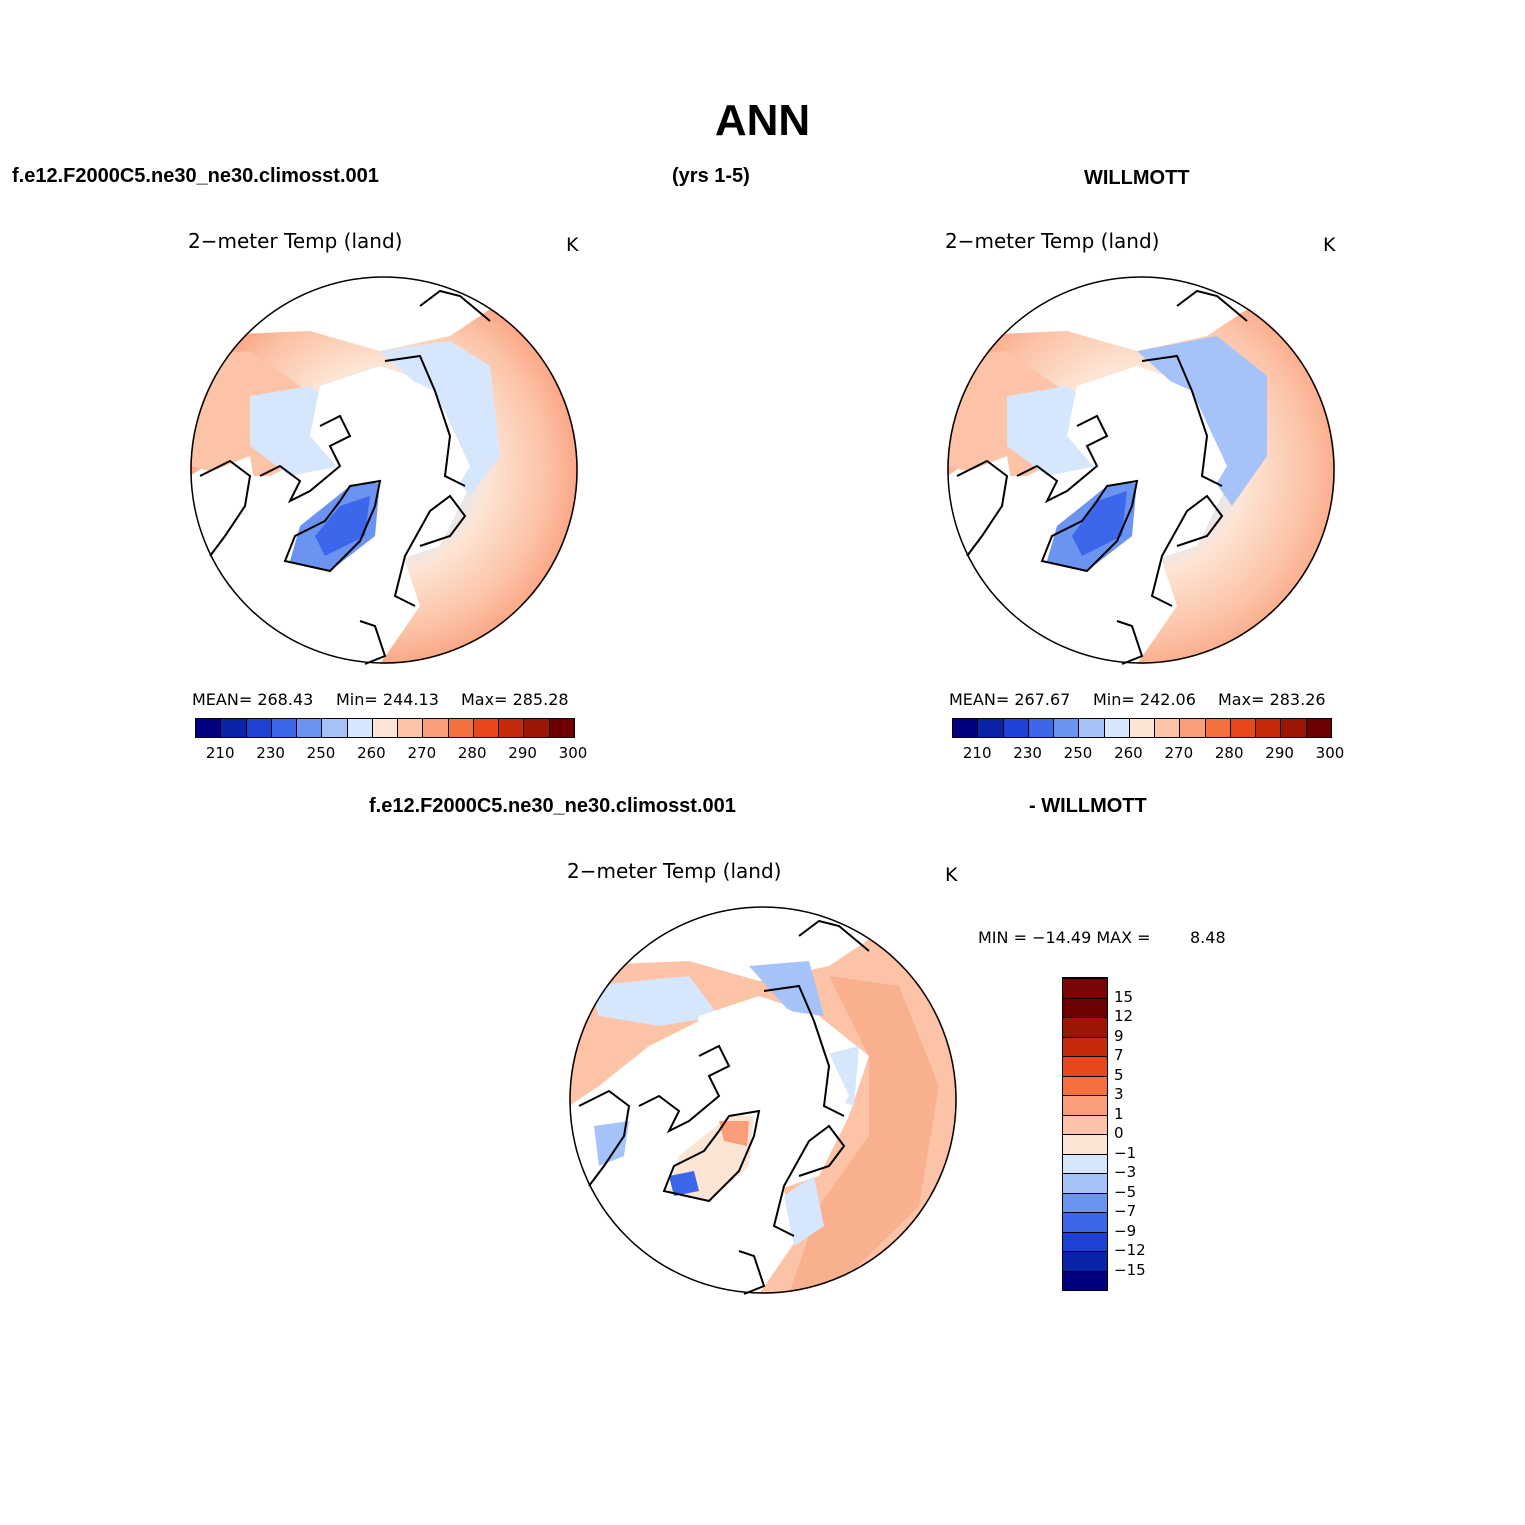  I want to click on figure-title: ANN, so click(762, 120).